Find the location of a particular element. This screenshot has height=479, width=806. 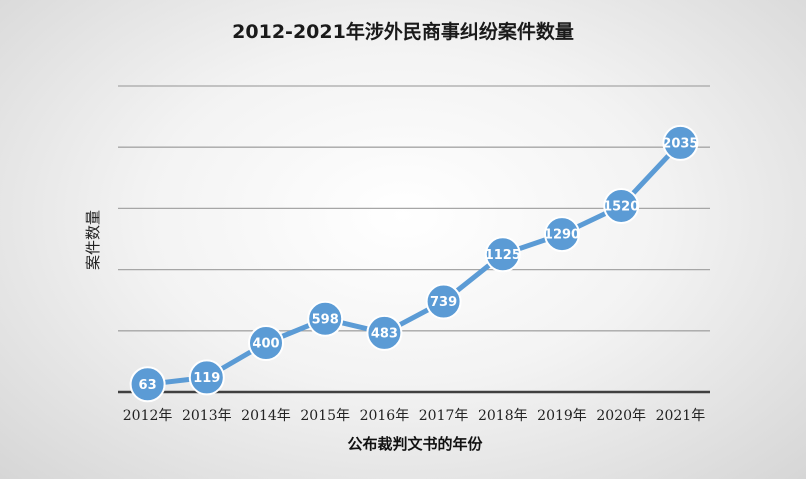

data-label: 598 is located at coordinates (325, 319).